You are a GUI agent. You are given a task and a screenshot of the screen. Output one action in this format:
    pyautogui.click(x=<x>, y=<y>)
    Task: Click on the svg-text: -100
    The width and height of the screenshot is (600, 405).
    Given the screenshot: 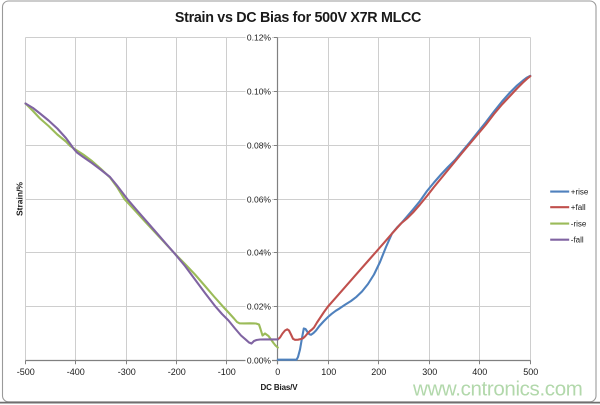 What is the action you would take?
    pyautogui.click(x=227, y=372)
    